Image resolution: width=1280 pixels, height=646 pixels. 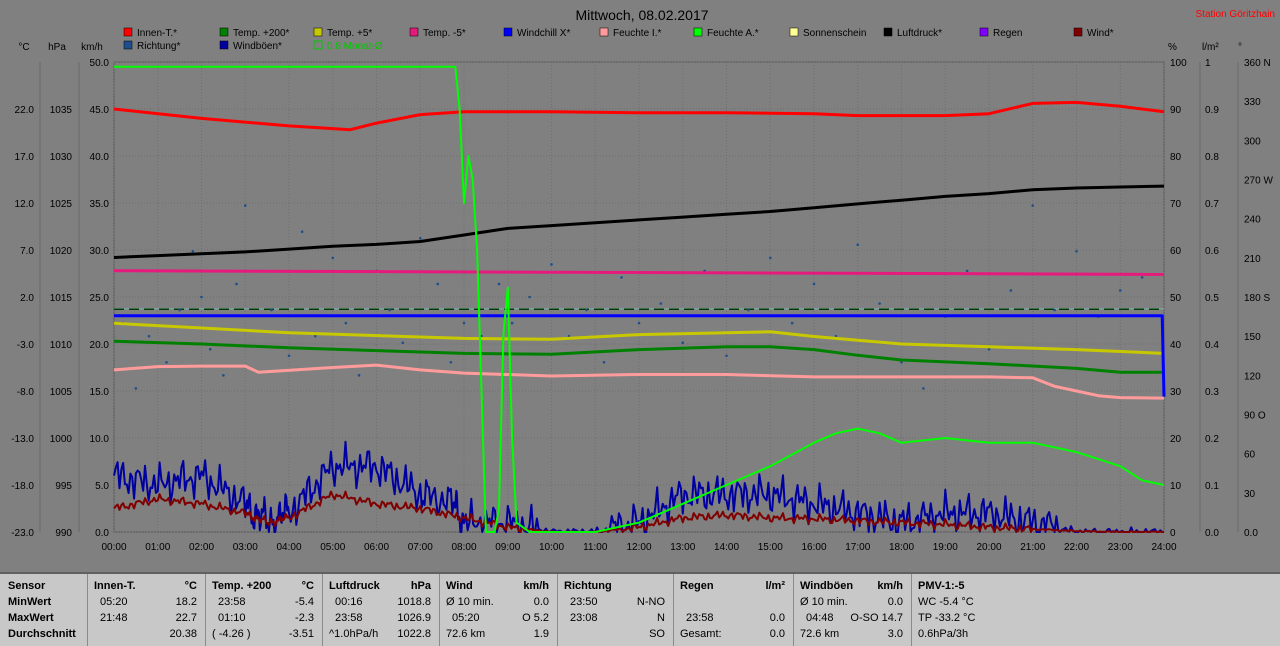 I want to click on hpa-tick-label: 995, so click(x=63, y=486).